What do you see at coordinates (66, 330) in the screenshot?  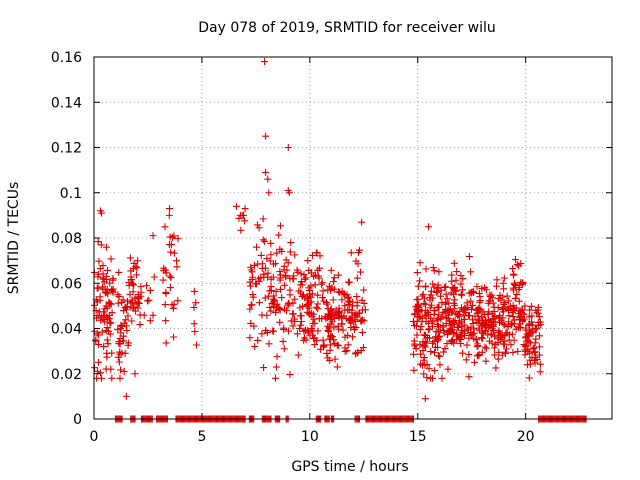 I see `y-tick-label: 0.04` at bounding box center [66, 330].